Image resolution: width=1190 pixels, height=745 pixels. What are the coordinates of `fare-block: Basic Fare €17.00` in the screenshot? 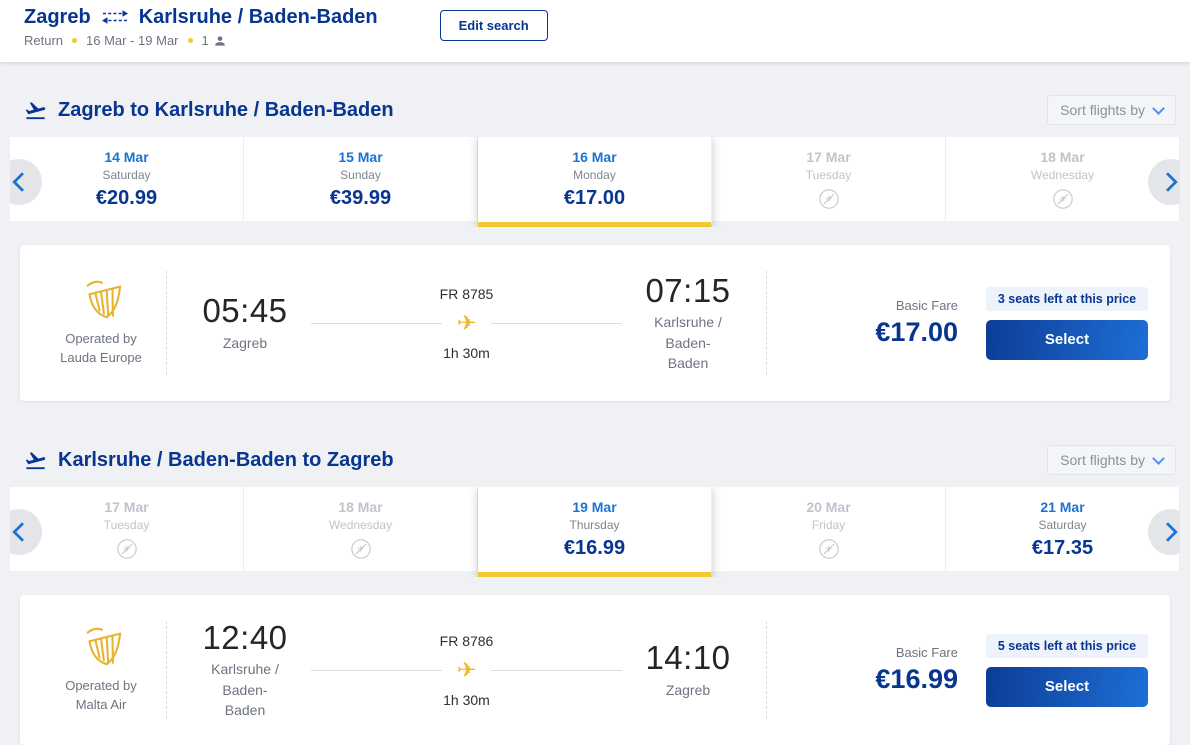 It's located at (868, 323).